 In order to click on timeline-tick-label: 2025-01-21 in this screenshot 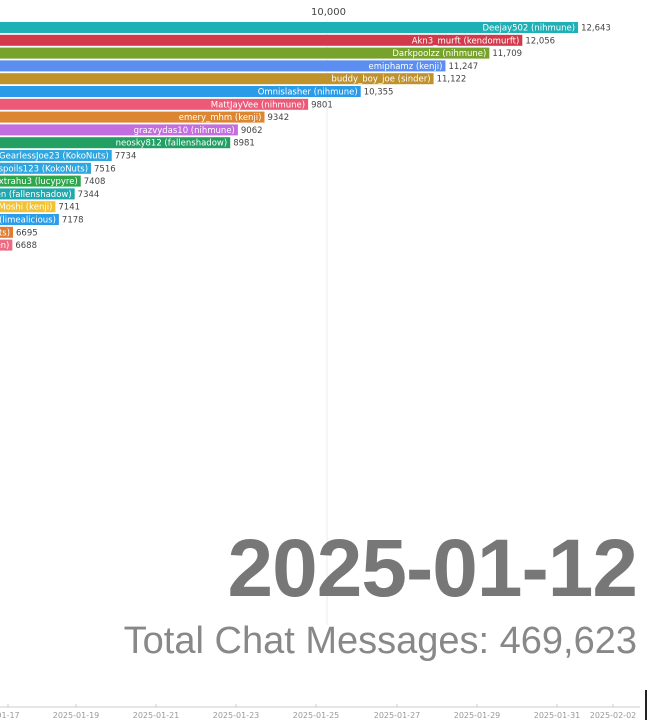, I will do `click(156, 715)`.